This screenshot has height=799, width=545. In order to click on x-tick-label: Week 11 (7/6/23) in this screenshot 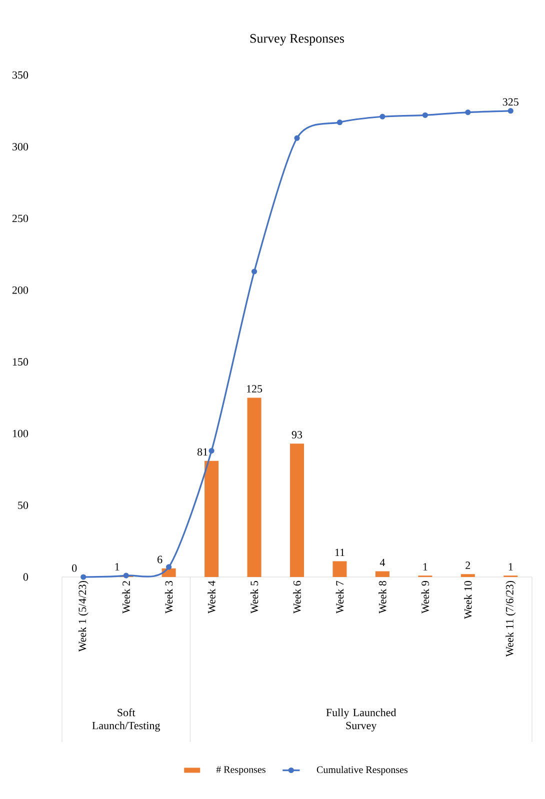, I will do `click(511, 619)`.